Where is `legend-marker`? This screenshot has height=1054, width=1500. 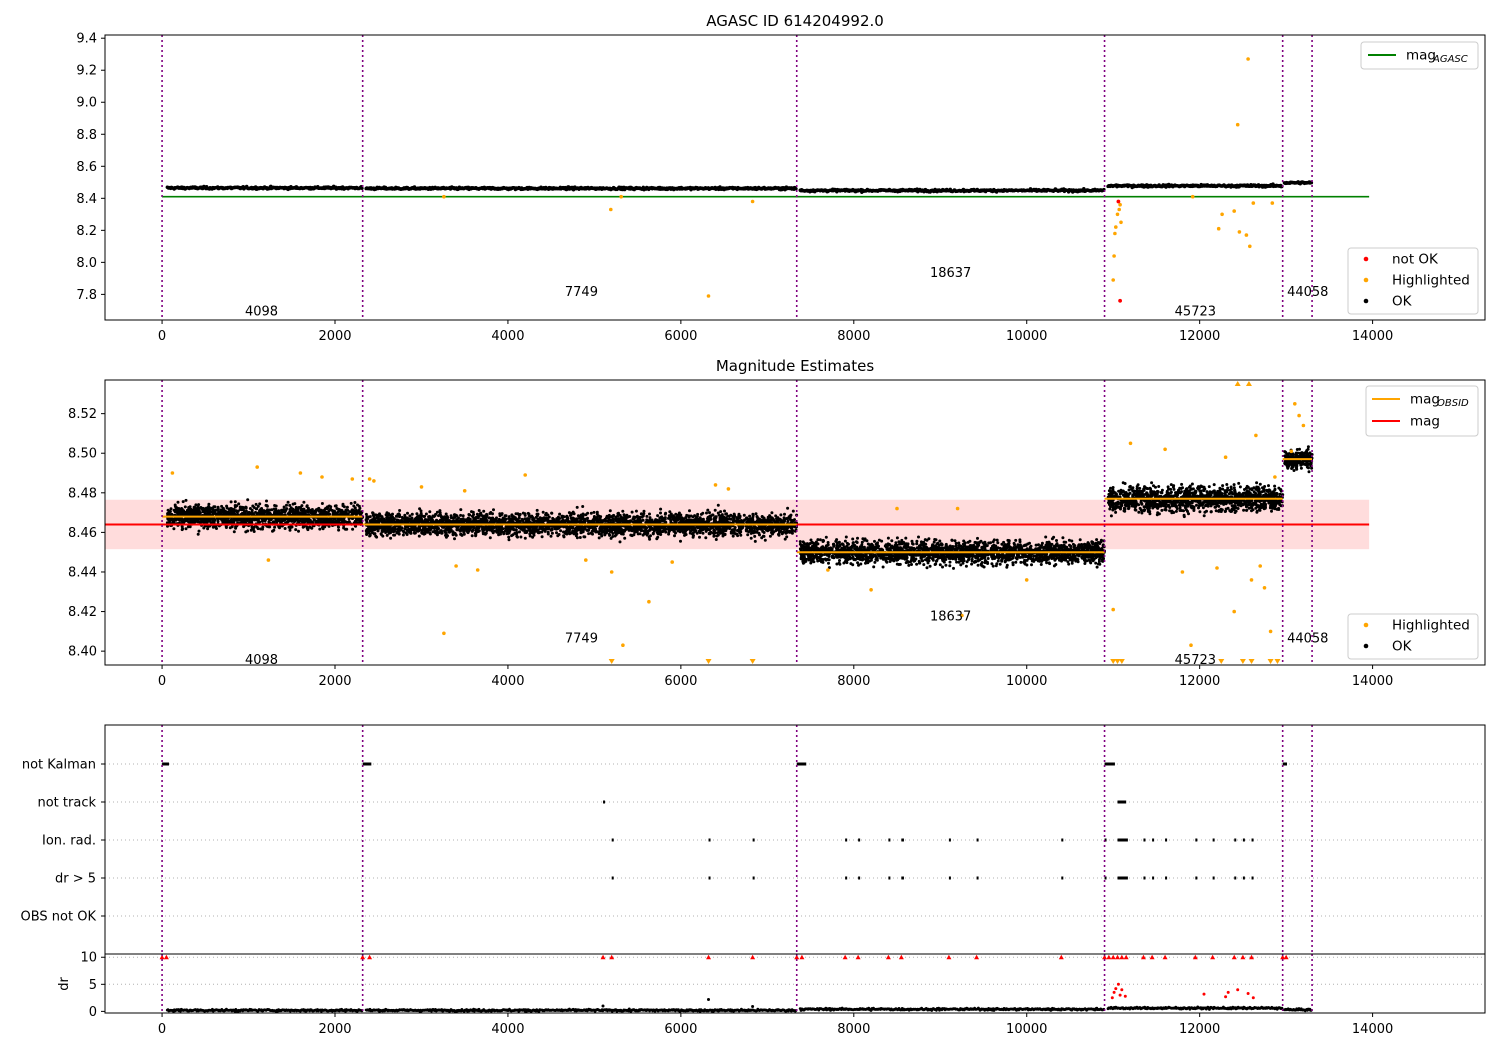
legend-marker is located at coordinates (1366, 280).